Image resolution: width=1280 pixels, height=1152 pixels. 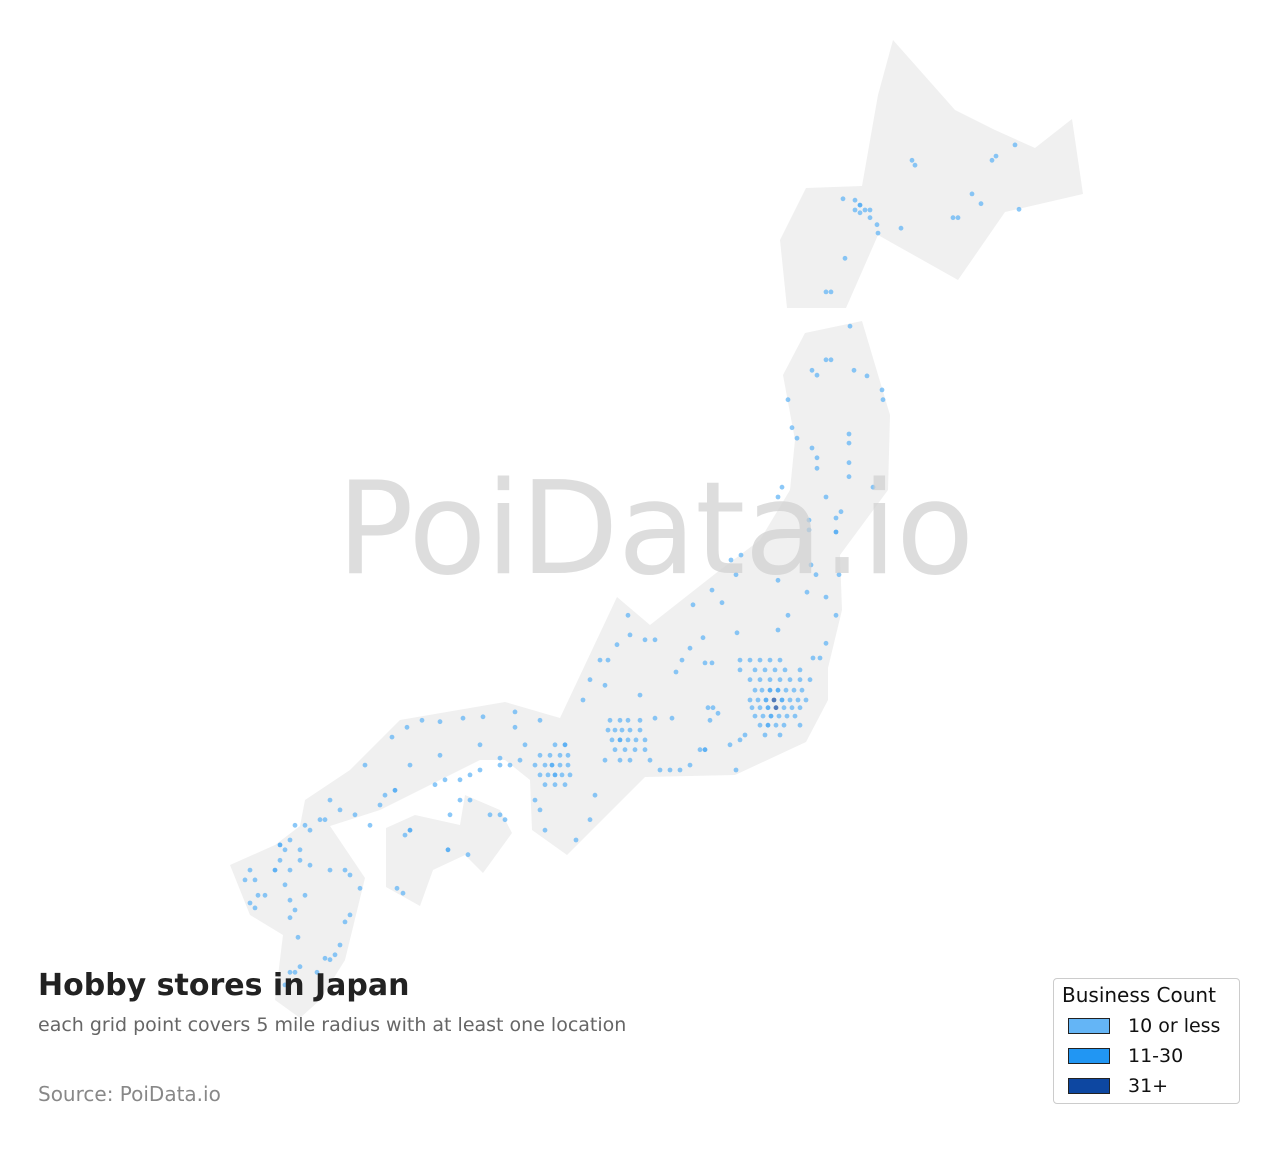 I want to click on legend-label: 31+, so click(x=1148, y=1086).